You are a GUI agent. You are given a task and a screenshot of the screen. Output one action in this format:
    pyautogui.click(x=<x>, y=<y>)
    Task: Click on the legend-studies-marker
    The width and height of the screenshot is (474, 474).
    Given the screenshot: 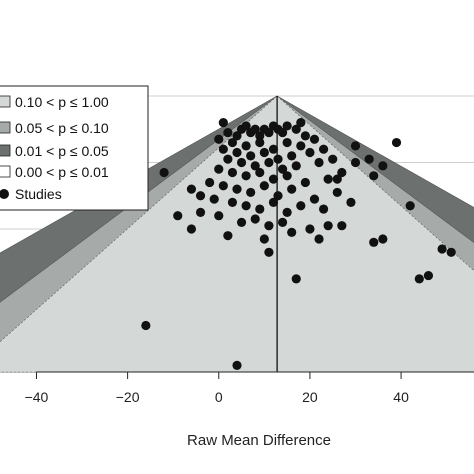 What is the action you would take?
    pyautogui.click(x=4, y=194)
    